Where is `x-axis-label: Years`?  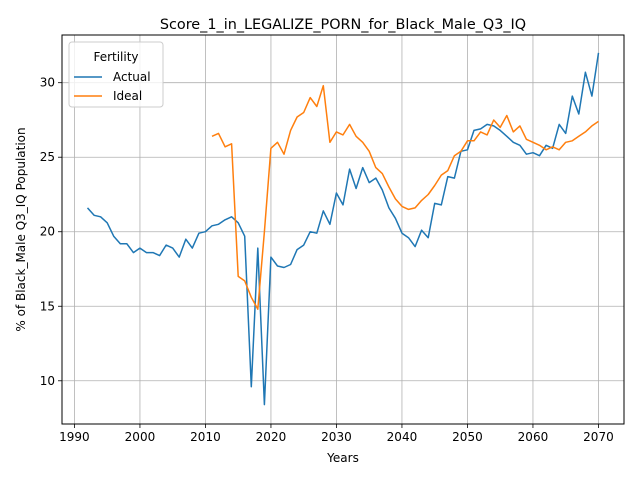 x-axis-label: Years is located at coordinates (342, 458).